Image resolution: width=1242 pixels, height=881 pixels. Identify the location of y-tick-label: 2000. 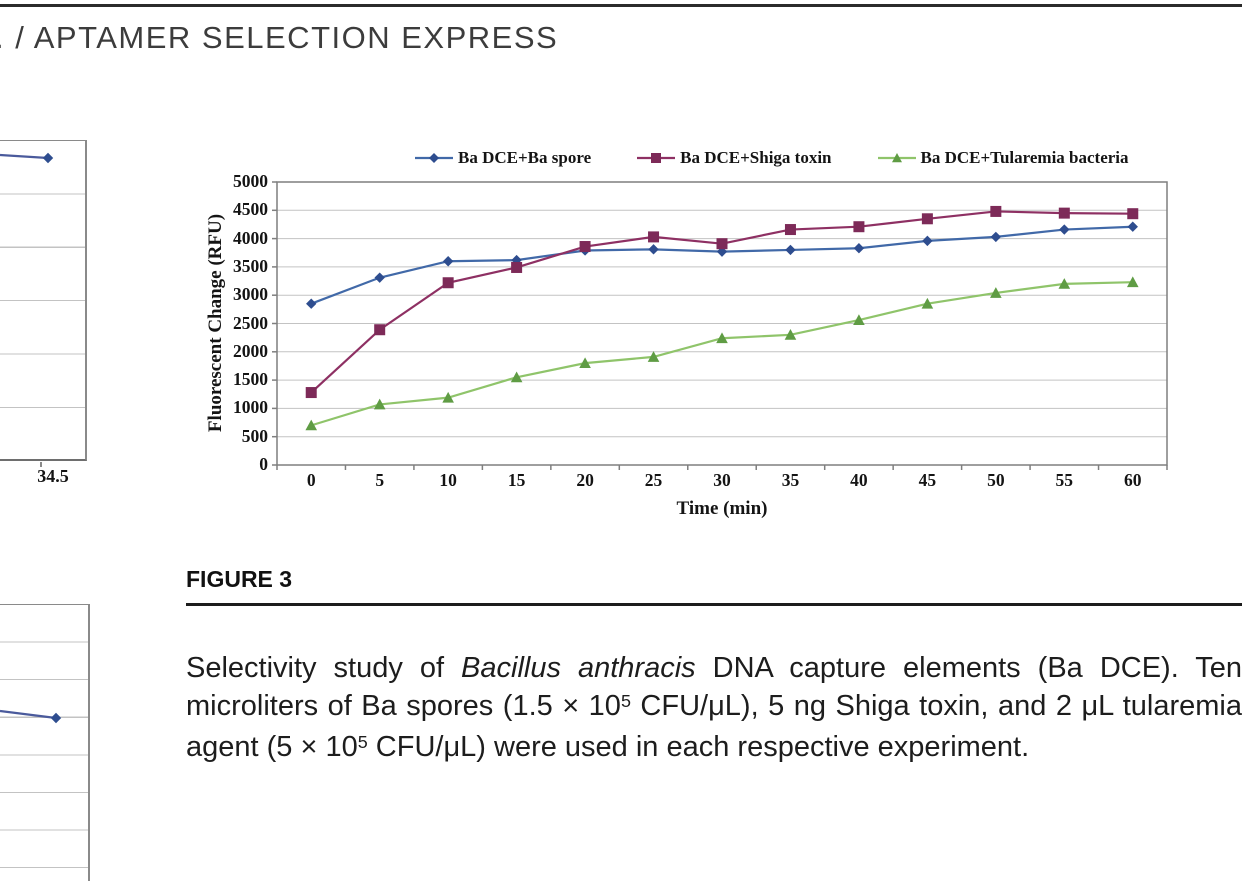
(250, 350).